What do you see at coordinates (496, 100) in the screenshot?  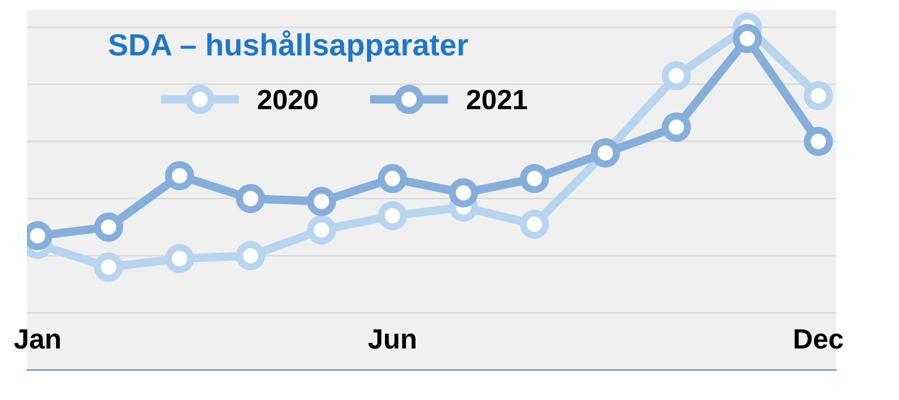 I see `legend-label: 2021` at bounding box center [496, 100].